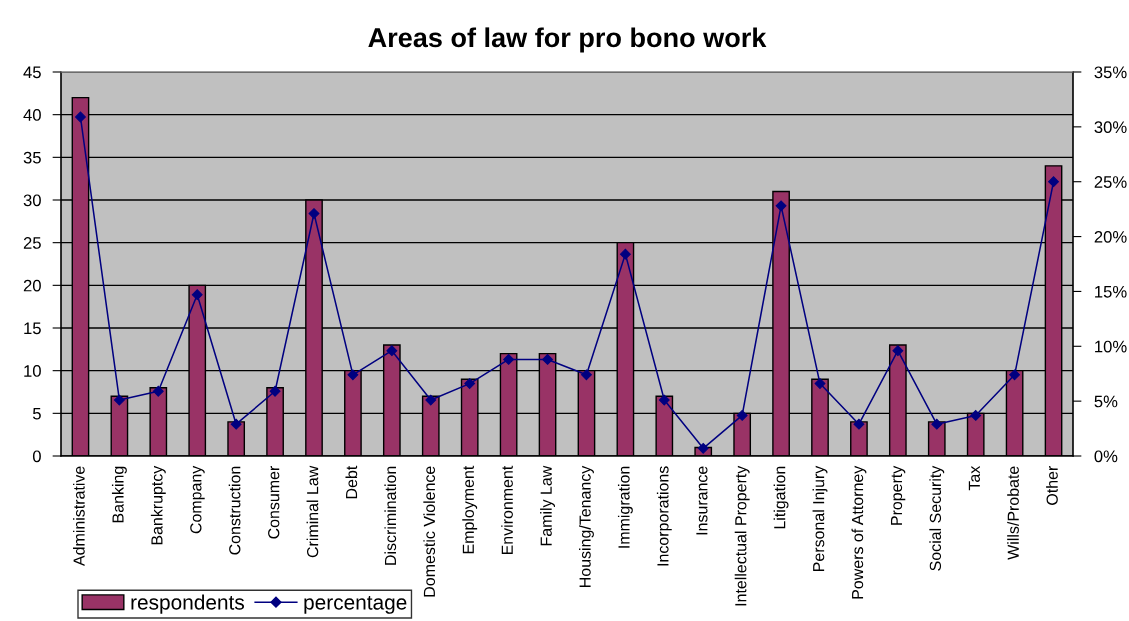 This screenshot has height=621, width=1129. What do you see at coordinates (1106, 401) in the screenshot?
I see `y2-tick-label: 5%` at bounding box center [1106, 401].